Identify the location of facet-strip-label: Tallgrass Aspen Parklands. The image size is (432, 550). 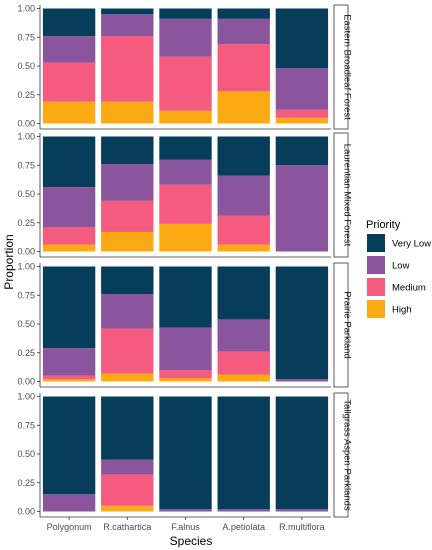
(347, 455).